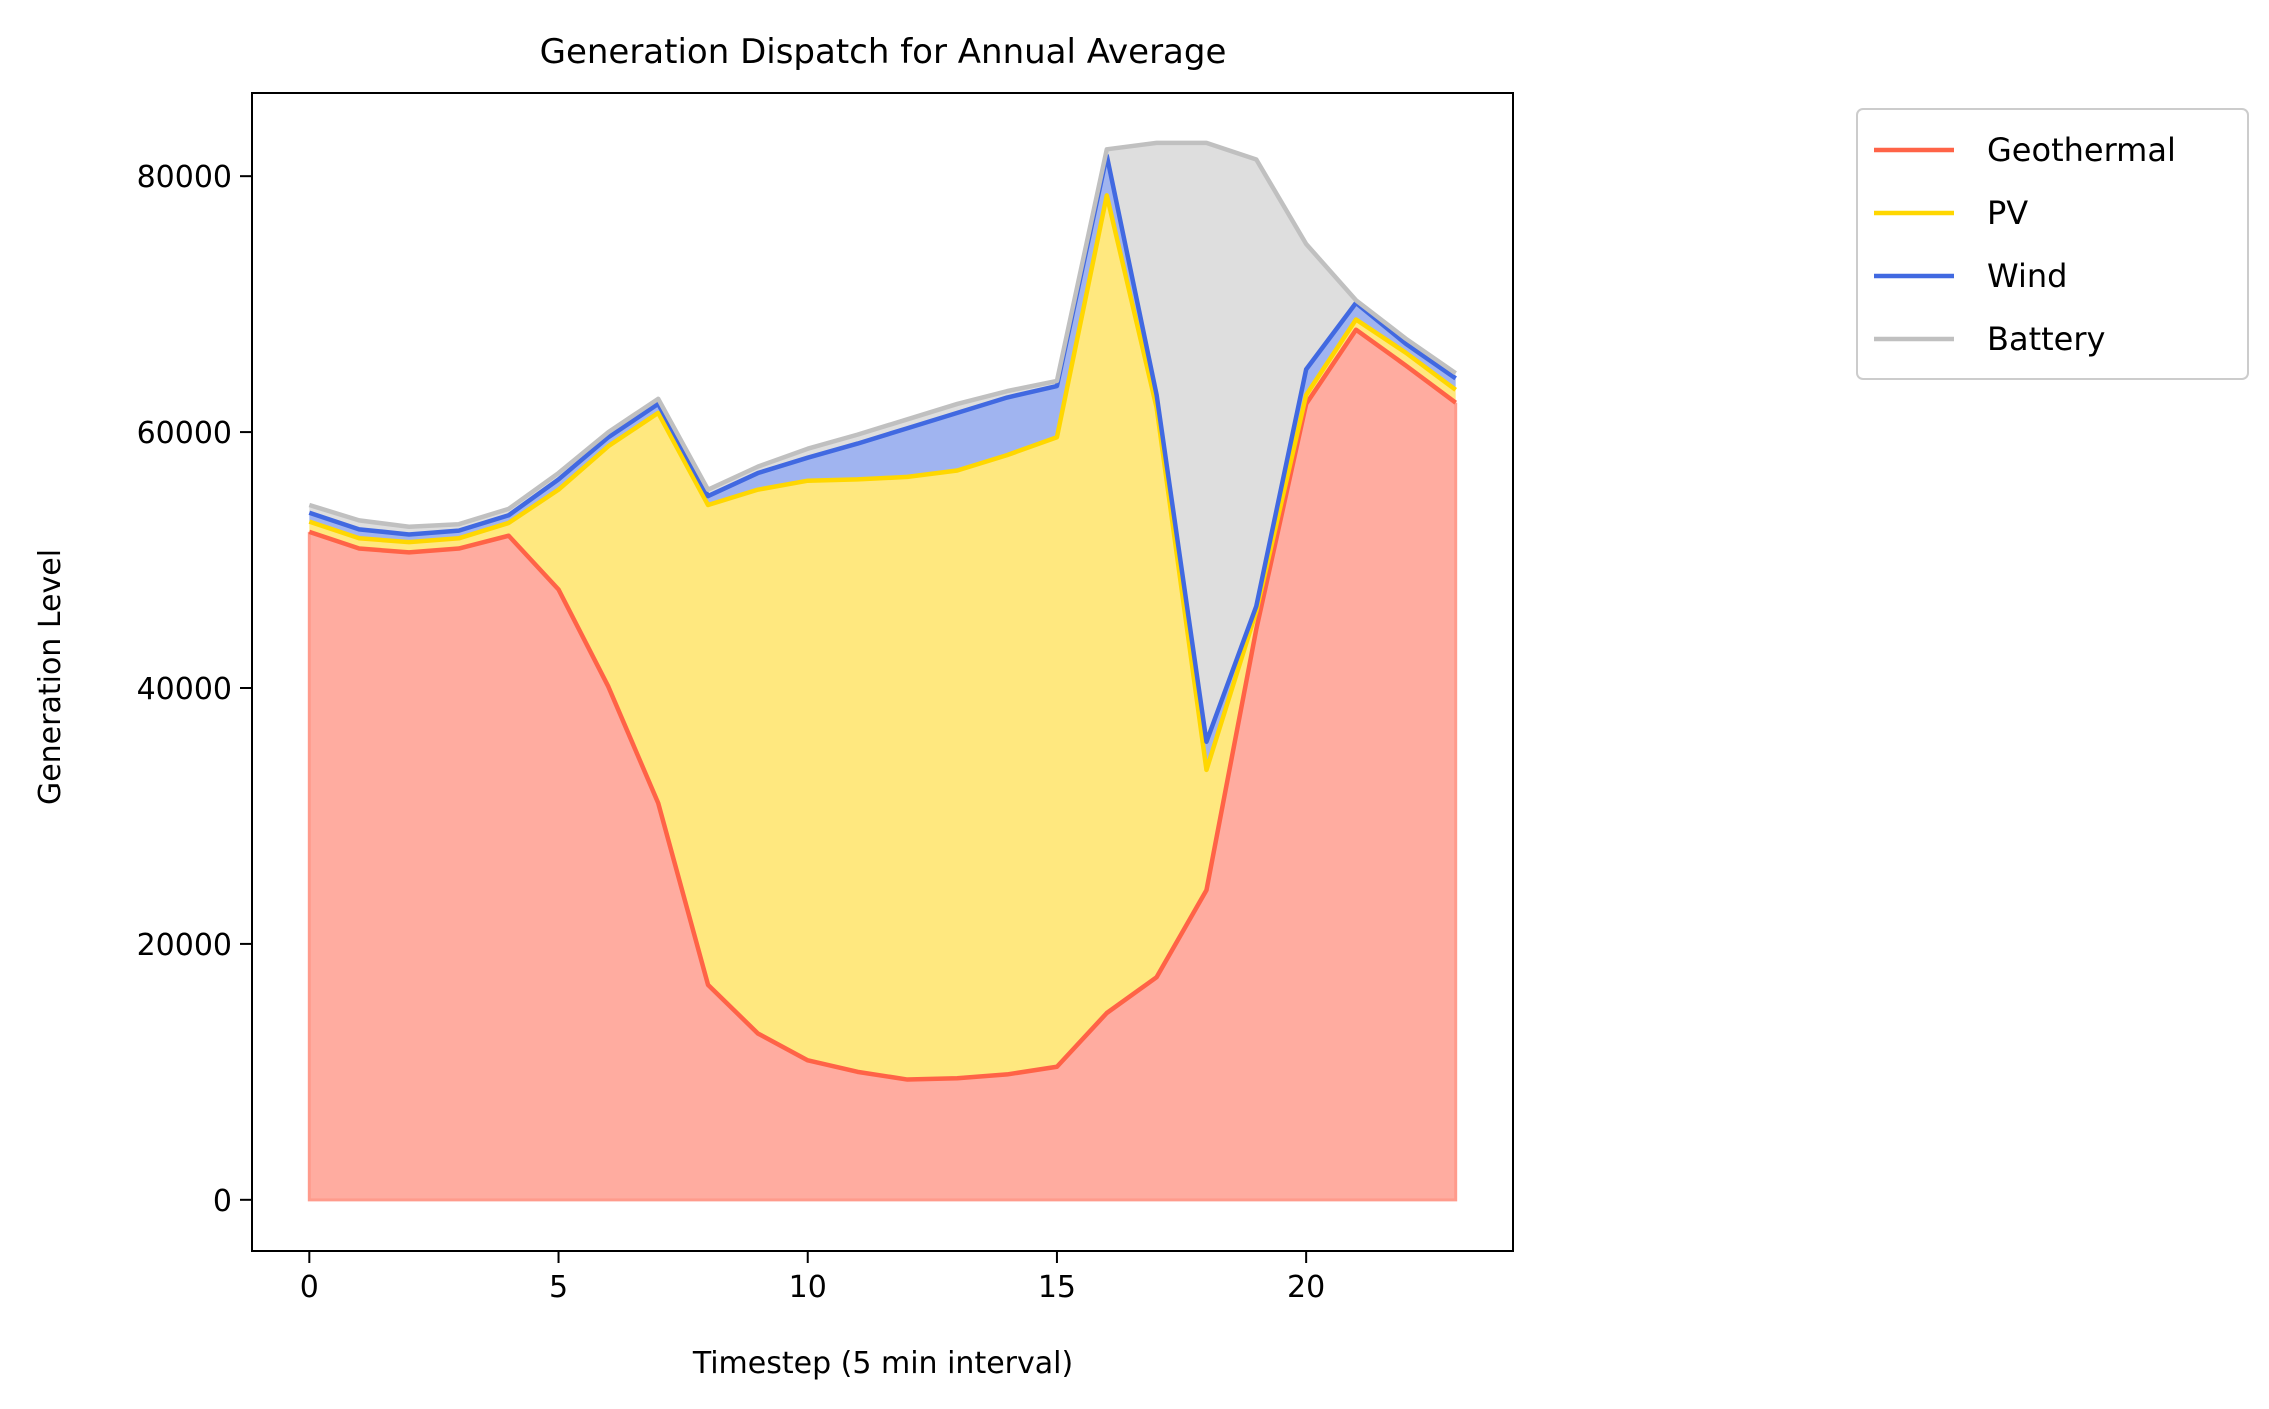 Image resolution: width=2269 pixels, height=1409 pixels. I want to click on x-tick-label: 5, so click(558, 1287).